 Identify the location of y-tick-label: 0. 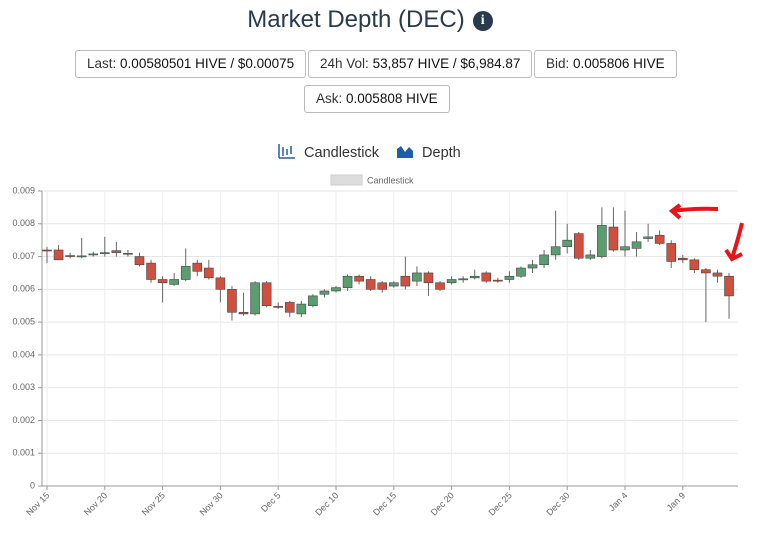
(32, 485).